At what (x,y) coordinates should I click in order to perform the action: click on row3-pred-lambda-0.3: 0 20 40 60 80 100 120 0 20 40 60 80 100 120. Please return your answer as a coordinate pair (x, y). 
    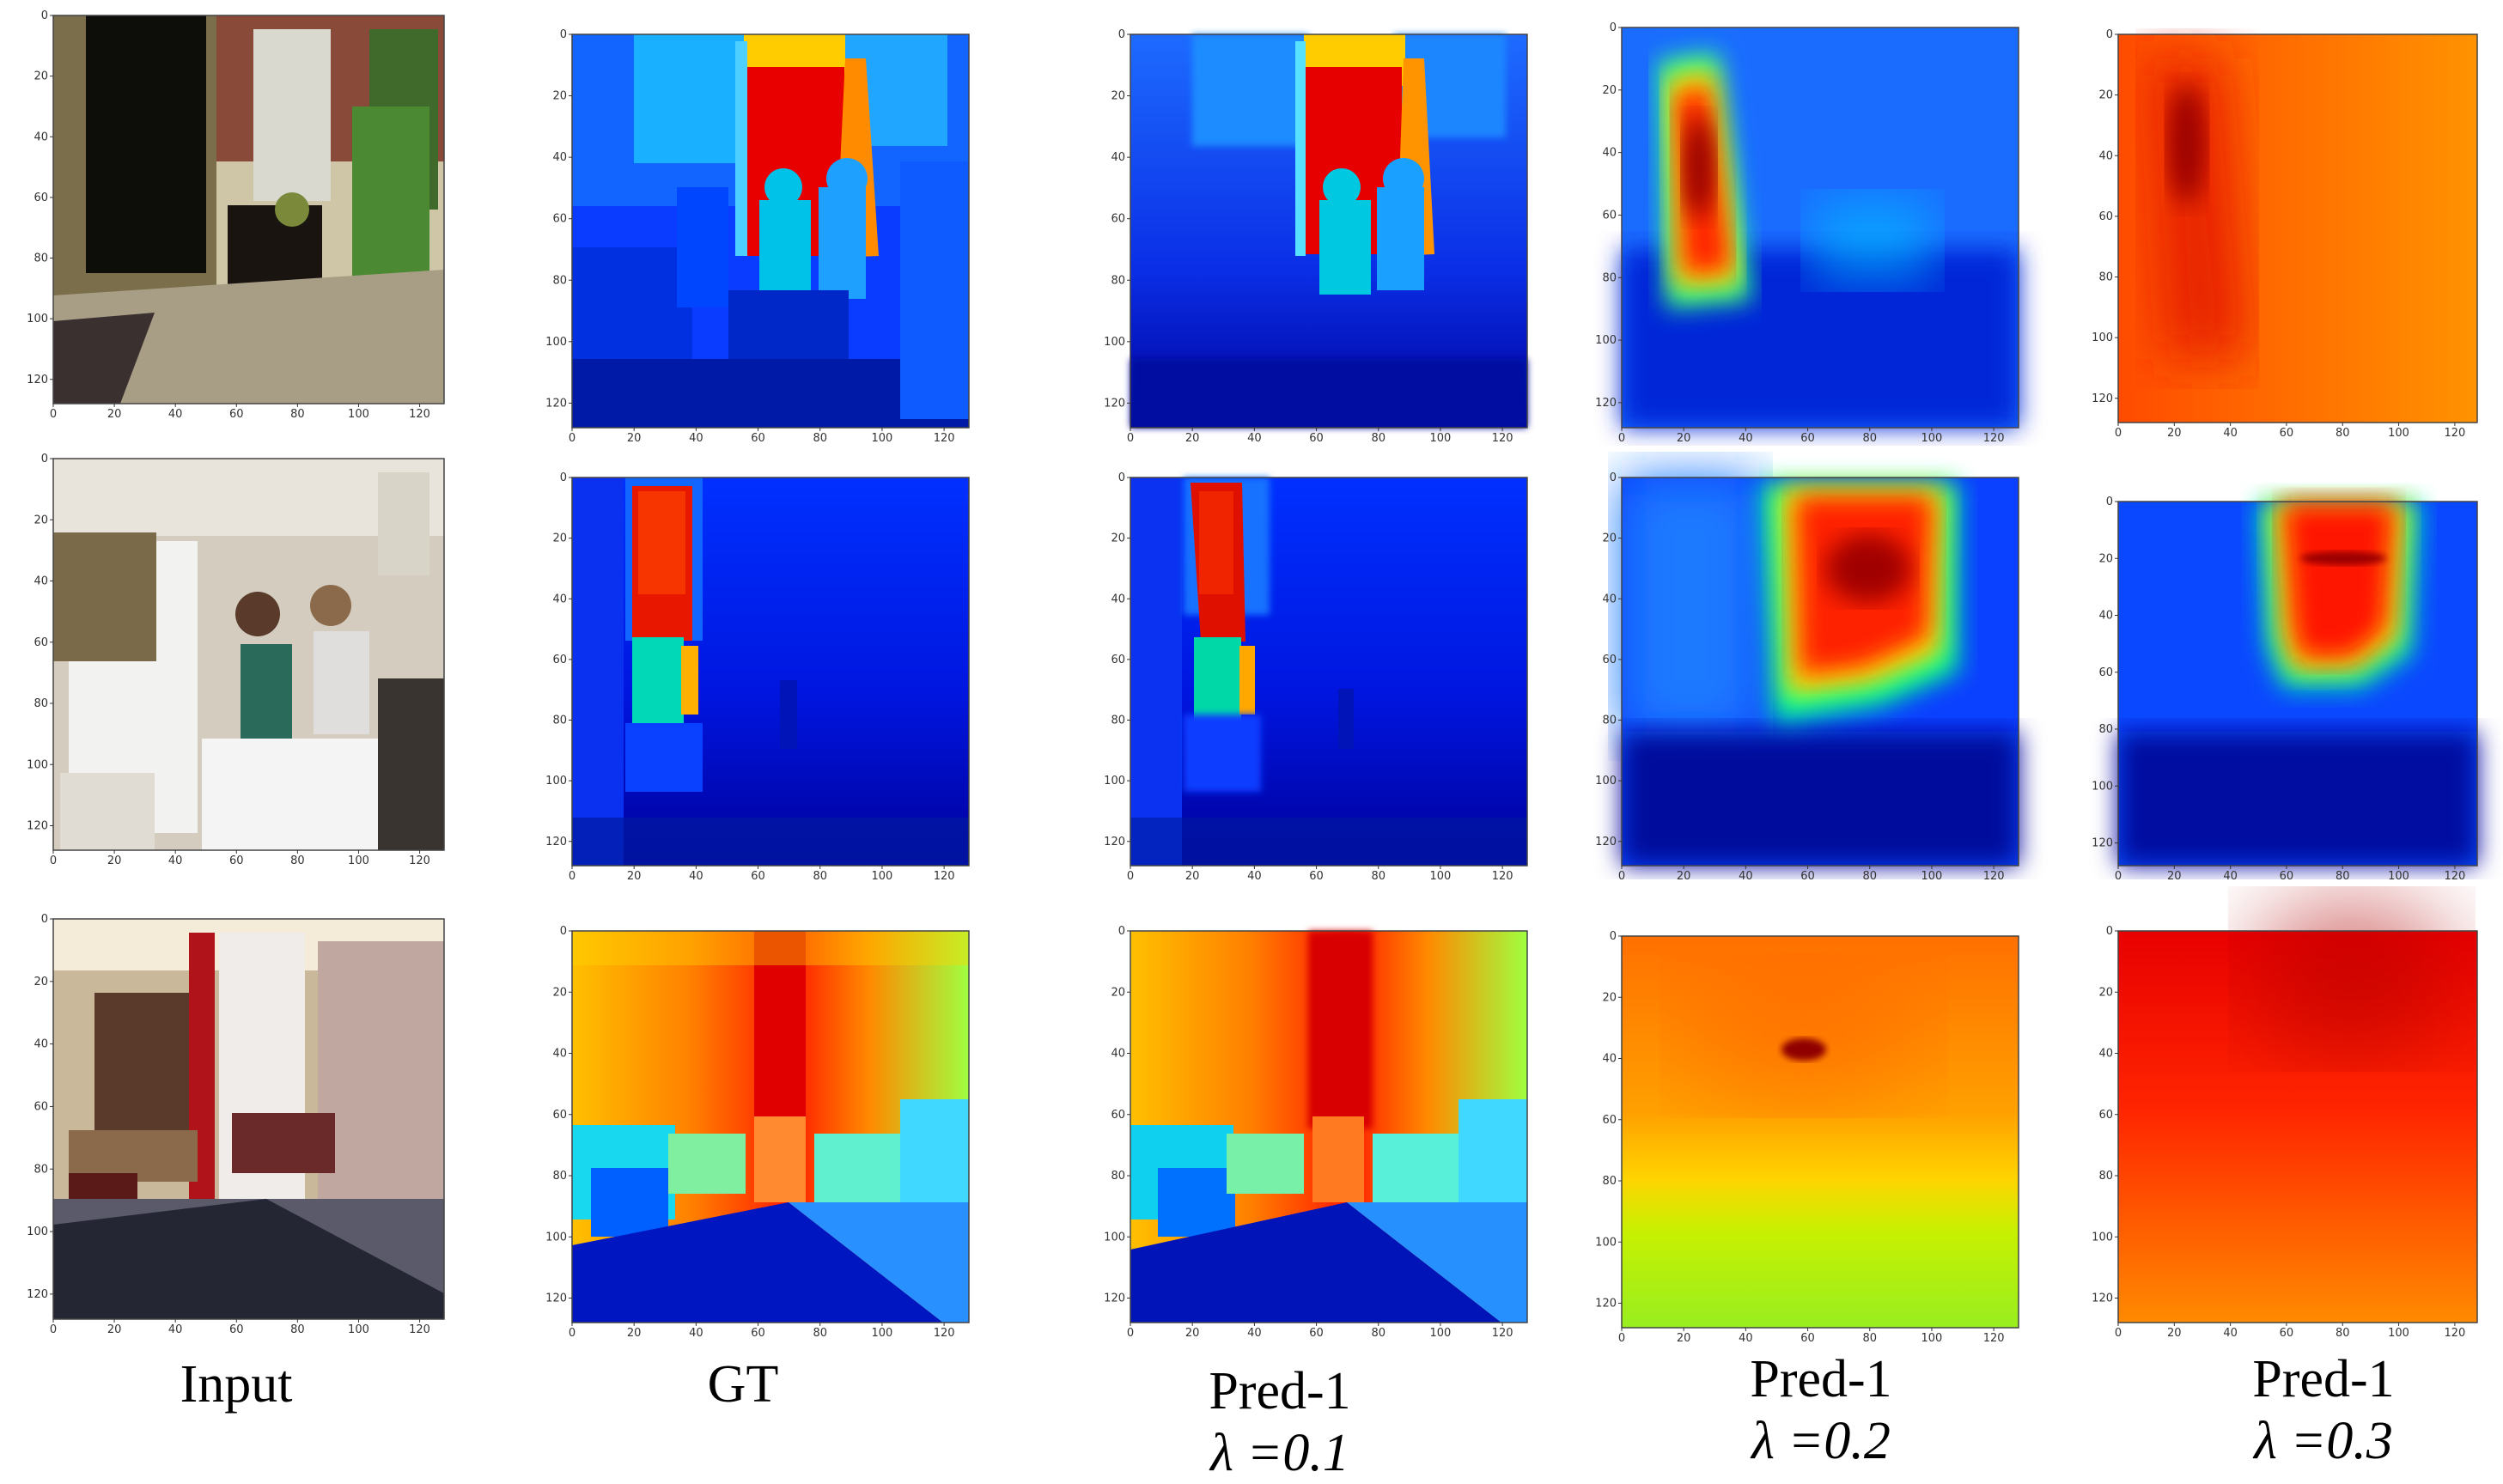
    Looking at the image, I should click on (2292, 1121).